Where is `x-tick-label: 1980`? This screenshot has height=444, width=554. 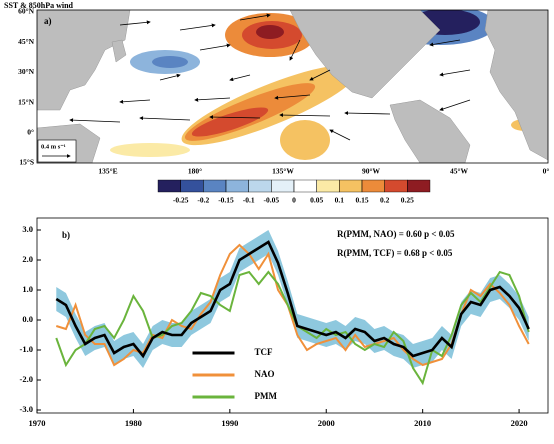
x-tick-label: 1980 is located at coordinates (133, 423).